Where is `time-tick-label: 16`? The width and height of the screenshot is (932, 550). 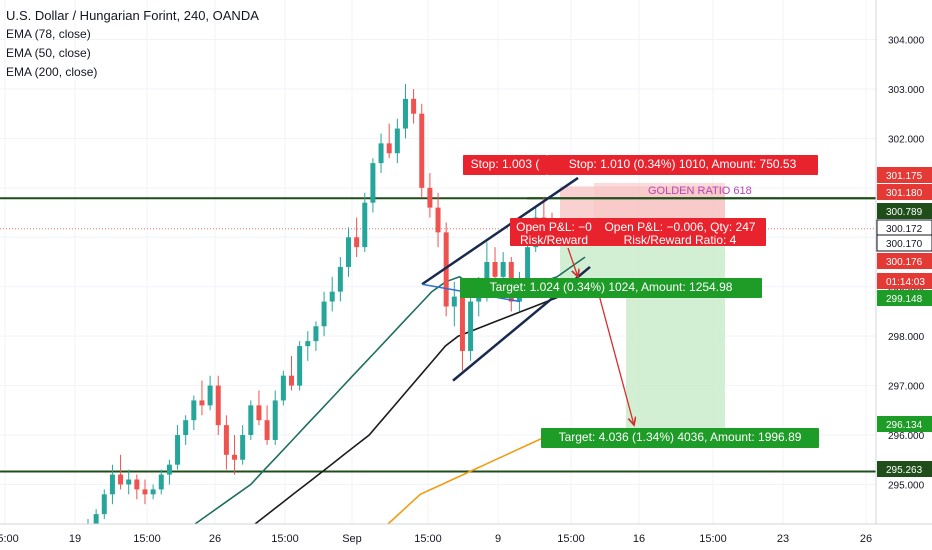
time-tick-label: 16 is located at coordinates (639, 539).